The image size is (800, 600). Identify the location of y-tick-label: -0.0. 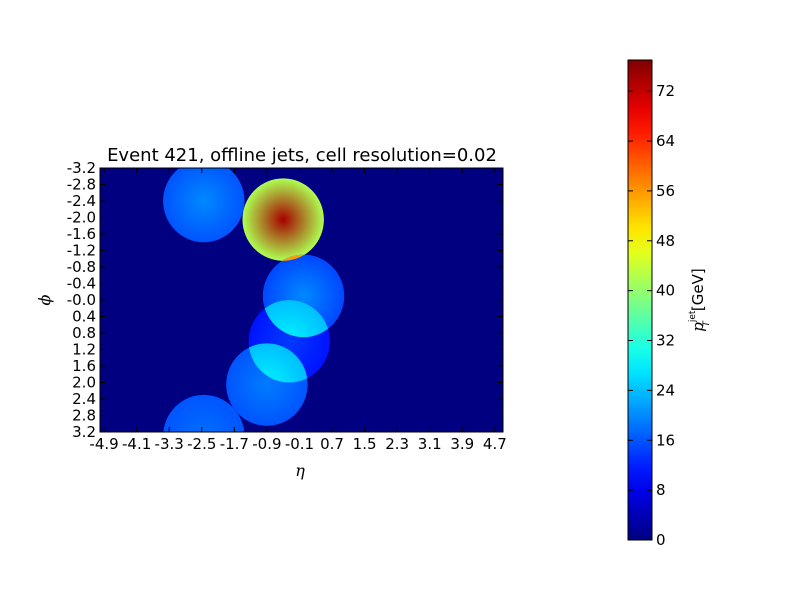
(81, 300).